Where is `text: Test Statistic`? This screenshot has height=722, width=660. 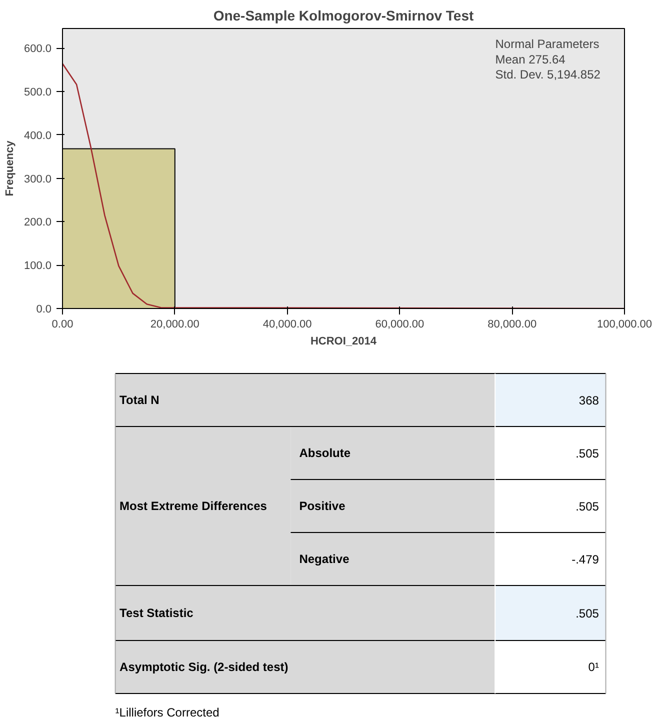 text: Test Statistic is located at coordinates (157, 613).